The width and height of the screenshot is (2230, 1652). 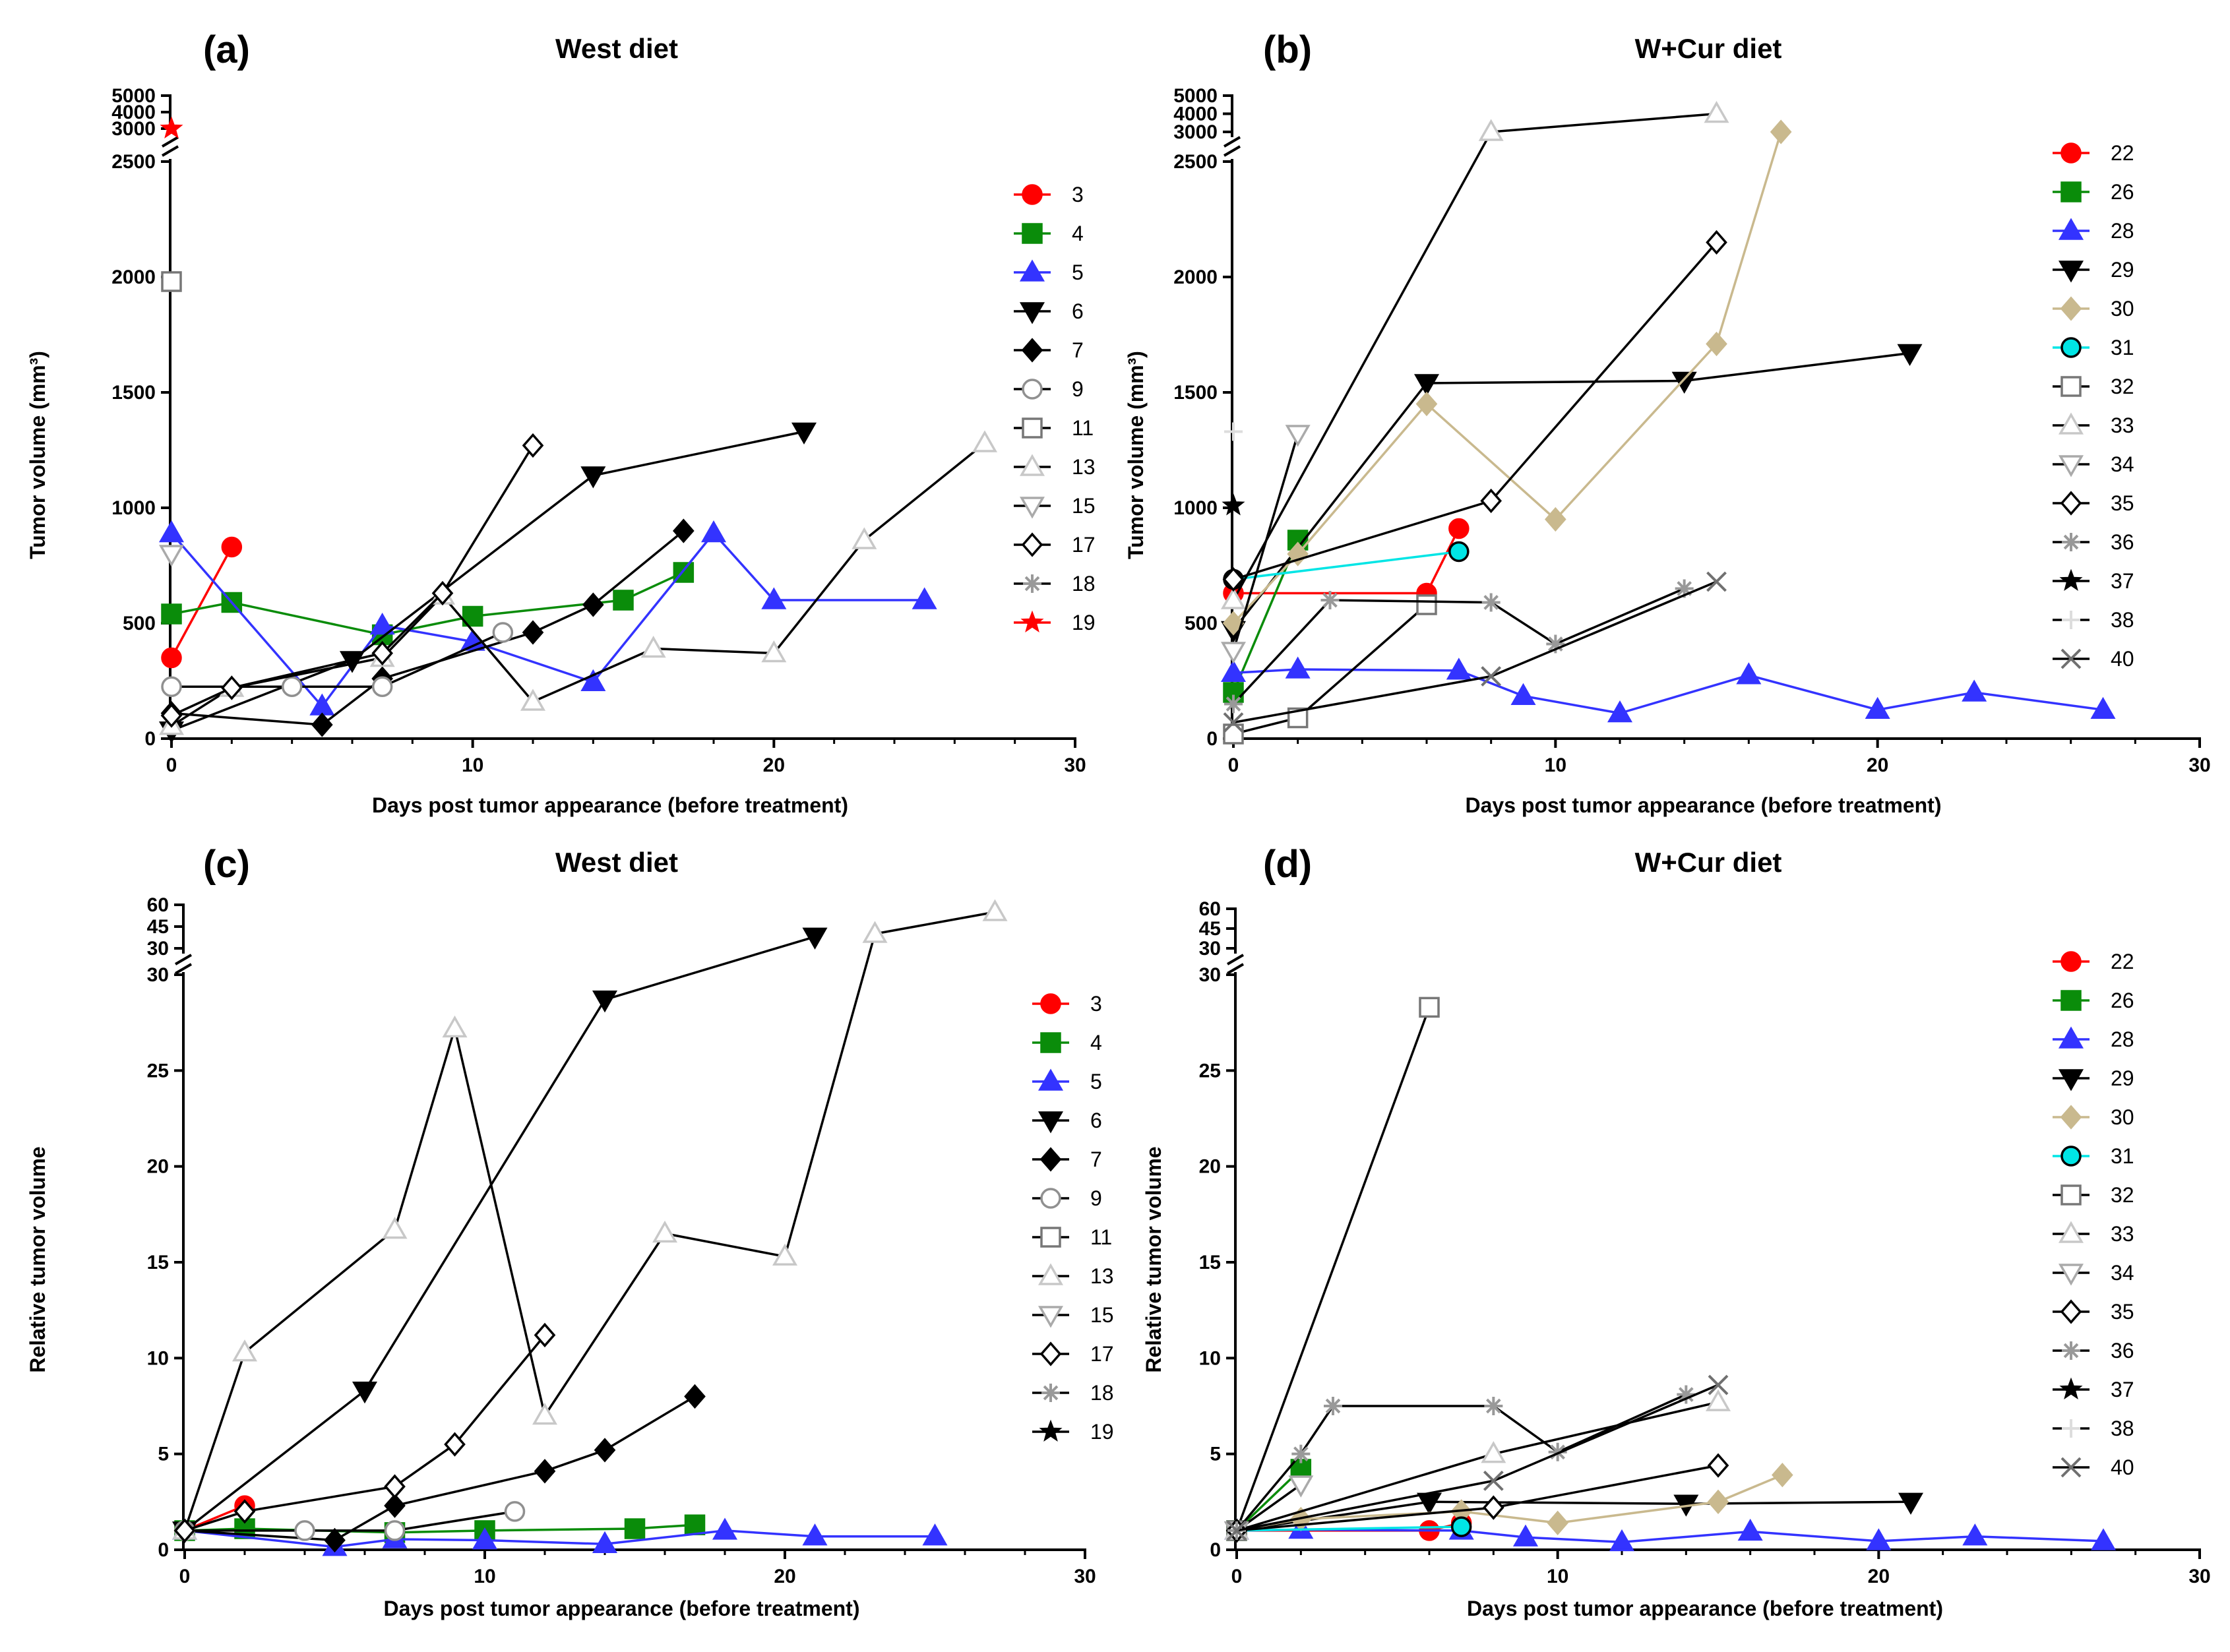 What do you see at coordinates (1216, 1454) in the screenshot?
I see `y-tick-label: 5` at bounding box center [1216, 1454].